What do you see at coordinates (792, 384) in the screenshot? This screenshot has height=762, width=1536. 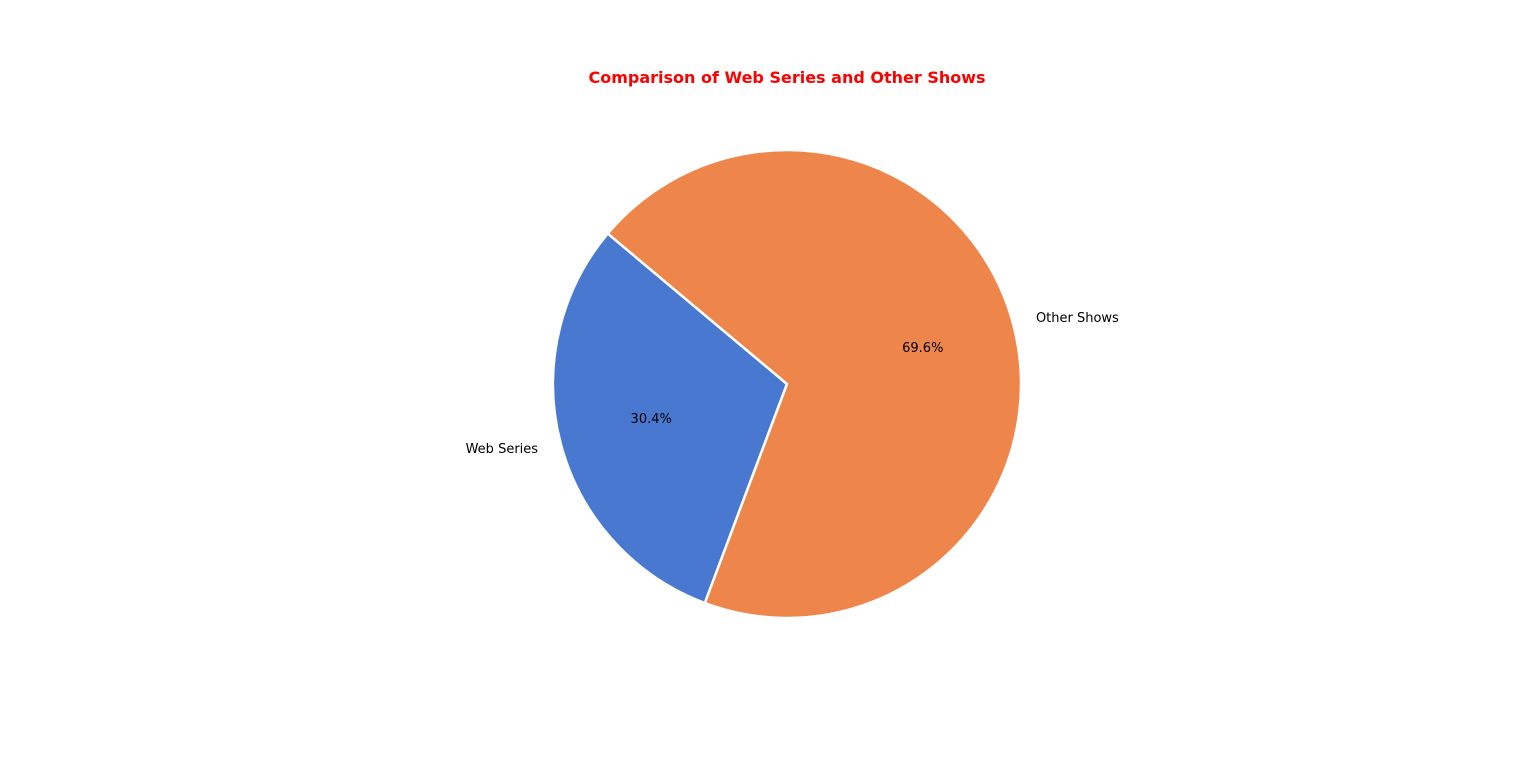 I see `pie-labels: Web Series 30.4% Other Shows 69.6%` at bounding box center [792, 384].